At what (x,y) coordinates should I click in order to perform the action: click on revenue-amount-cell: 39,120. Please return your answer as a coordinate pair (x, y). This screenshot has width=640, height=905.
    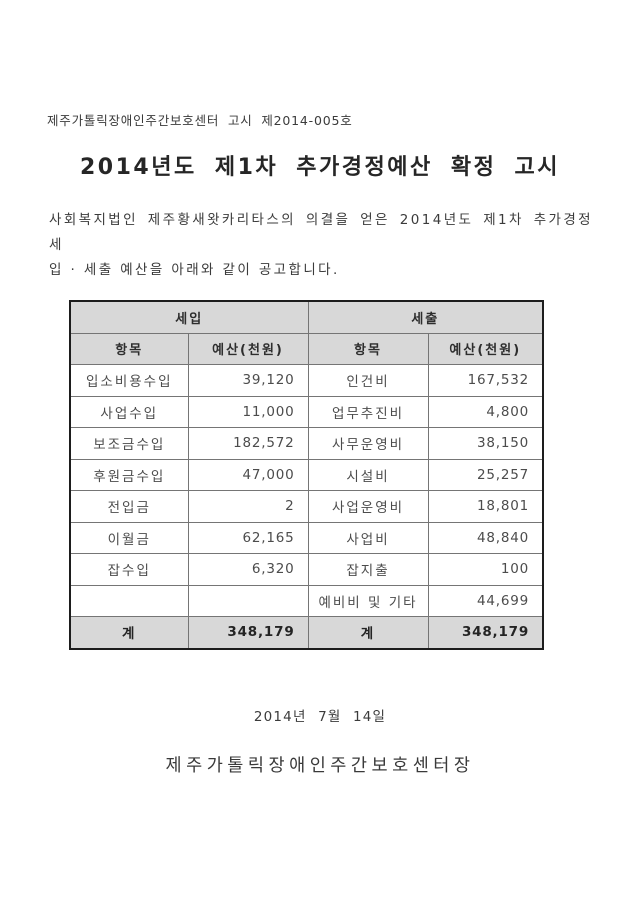
    Looking at the image, I should click on (248, 380).